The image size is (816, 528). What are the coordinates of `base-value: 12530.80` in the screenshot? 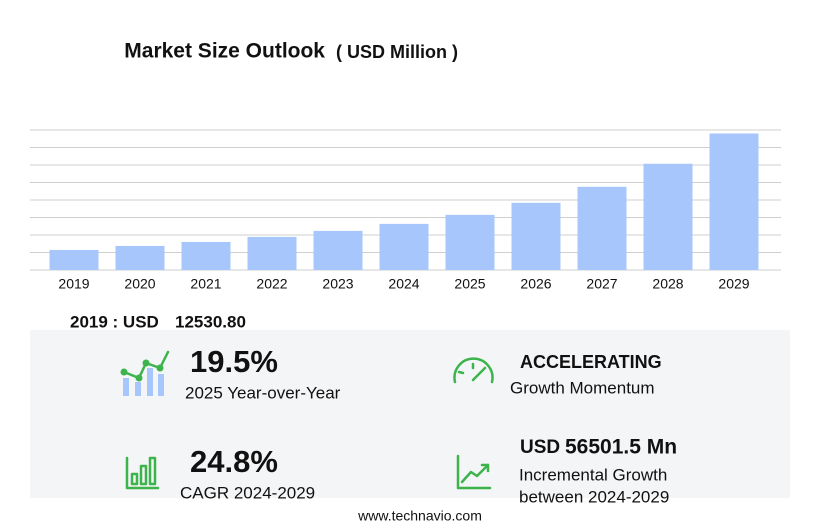 It's located at (210, 321).